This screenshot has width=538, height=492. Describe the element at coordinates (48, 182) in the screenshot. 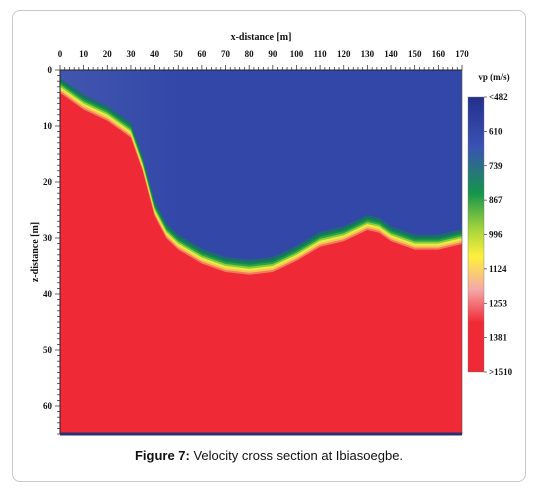

I see `y-tick-label-20: 20` at that location.